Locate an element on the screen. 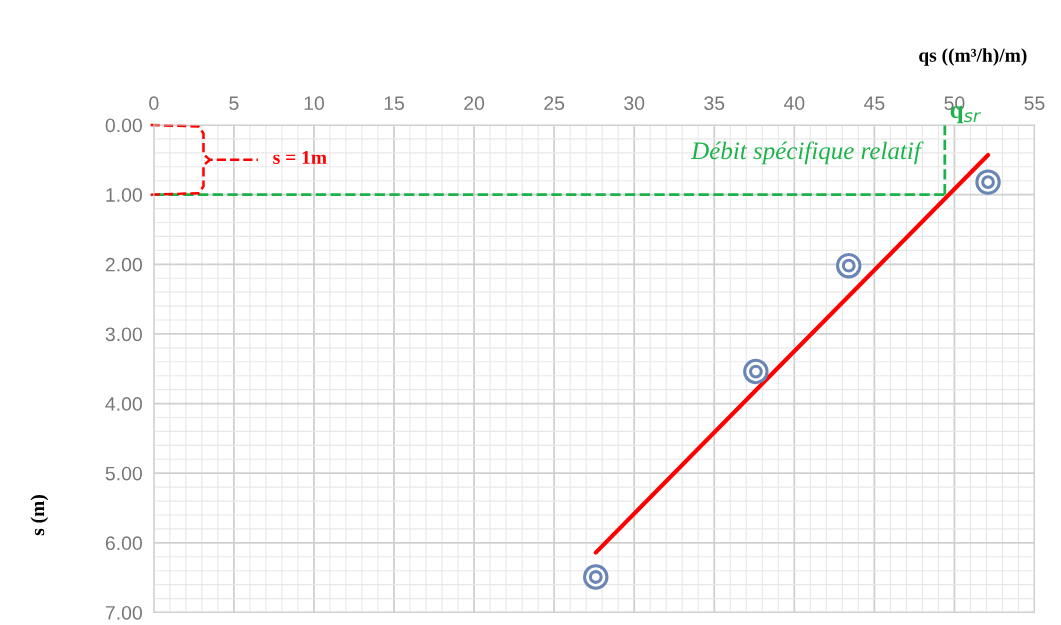  x-tick-label: 35 is located at coordinates (714, 103).